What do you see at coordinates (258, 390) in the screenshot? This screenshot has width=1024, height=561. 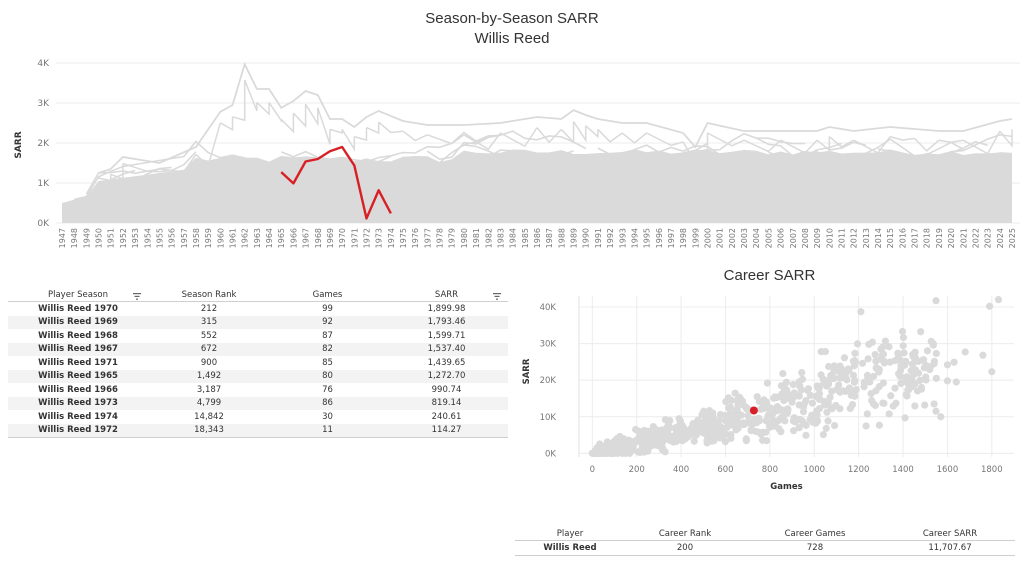 I see `table-row: Willis Reed 1966 3,187 76 990.74` at bounding box center [258, 390].